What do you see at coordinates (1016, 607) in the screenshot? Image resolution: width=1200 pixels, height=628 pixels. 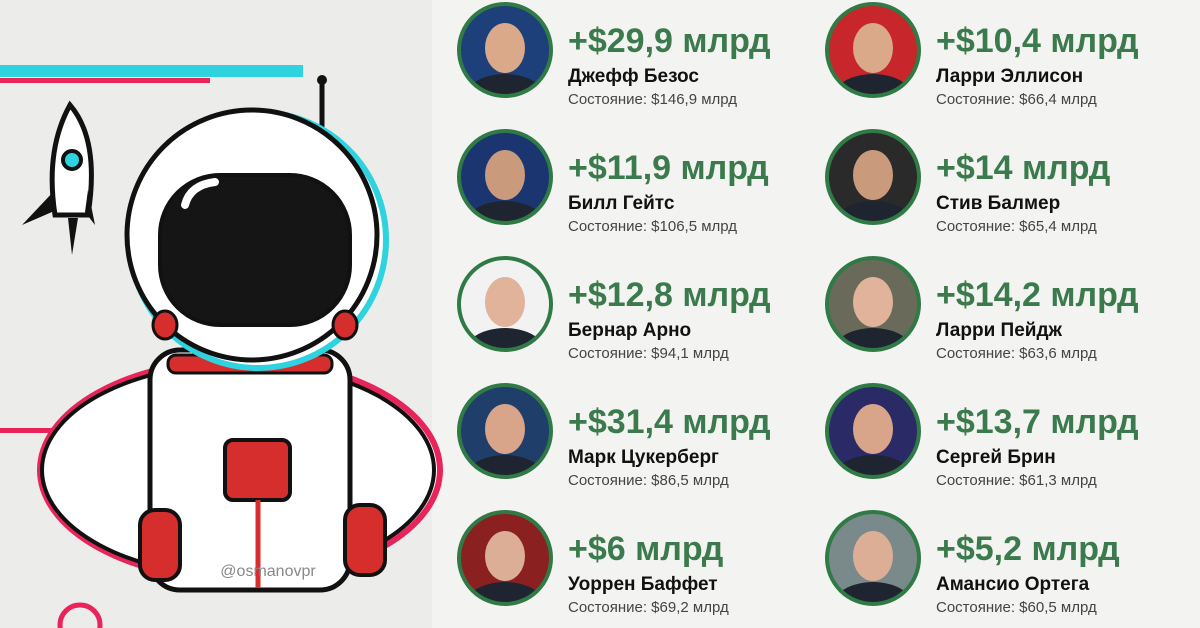 I see `net-worth: Состояние: $60,5 млрд` at bounding box center [1016, 607].